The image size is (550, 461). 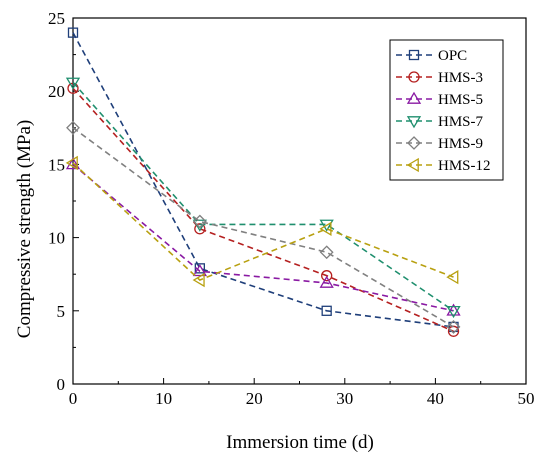 What do you see at coordinates (254, 398) in the screenshot?
I see `x-tick-label: 20` at bounding box center [254, 398].